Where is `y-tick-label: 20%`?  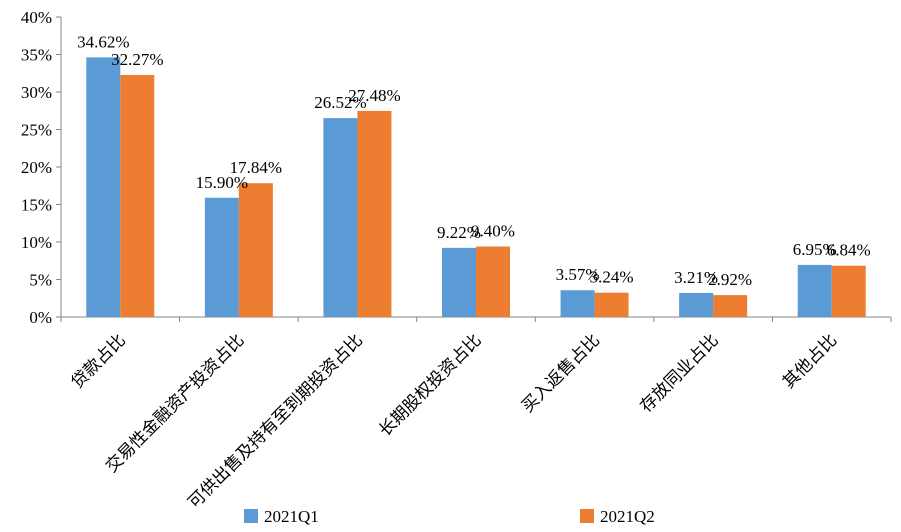
y-tick-label: 20% is located at coordinates (36, 167).